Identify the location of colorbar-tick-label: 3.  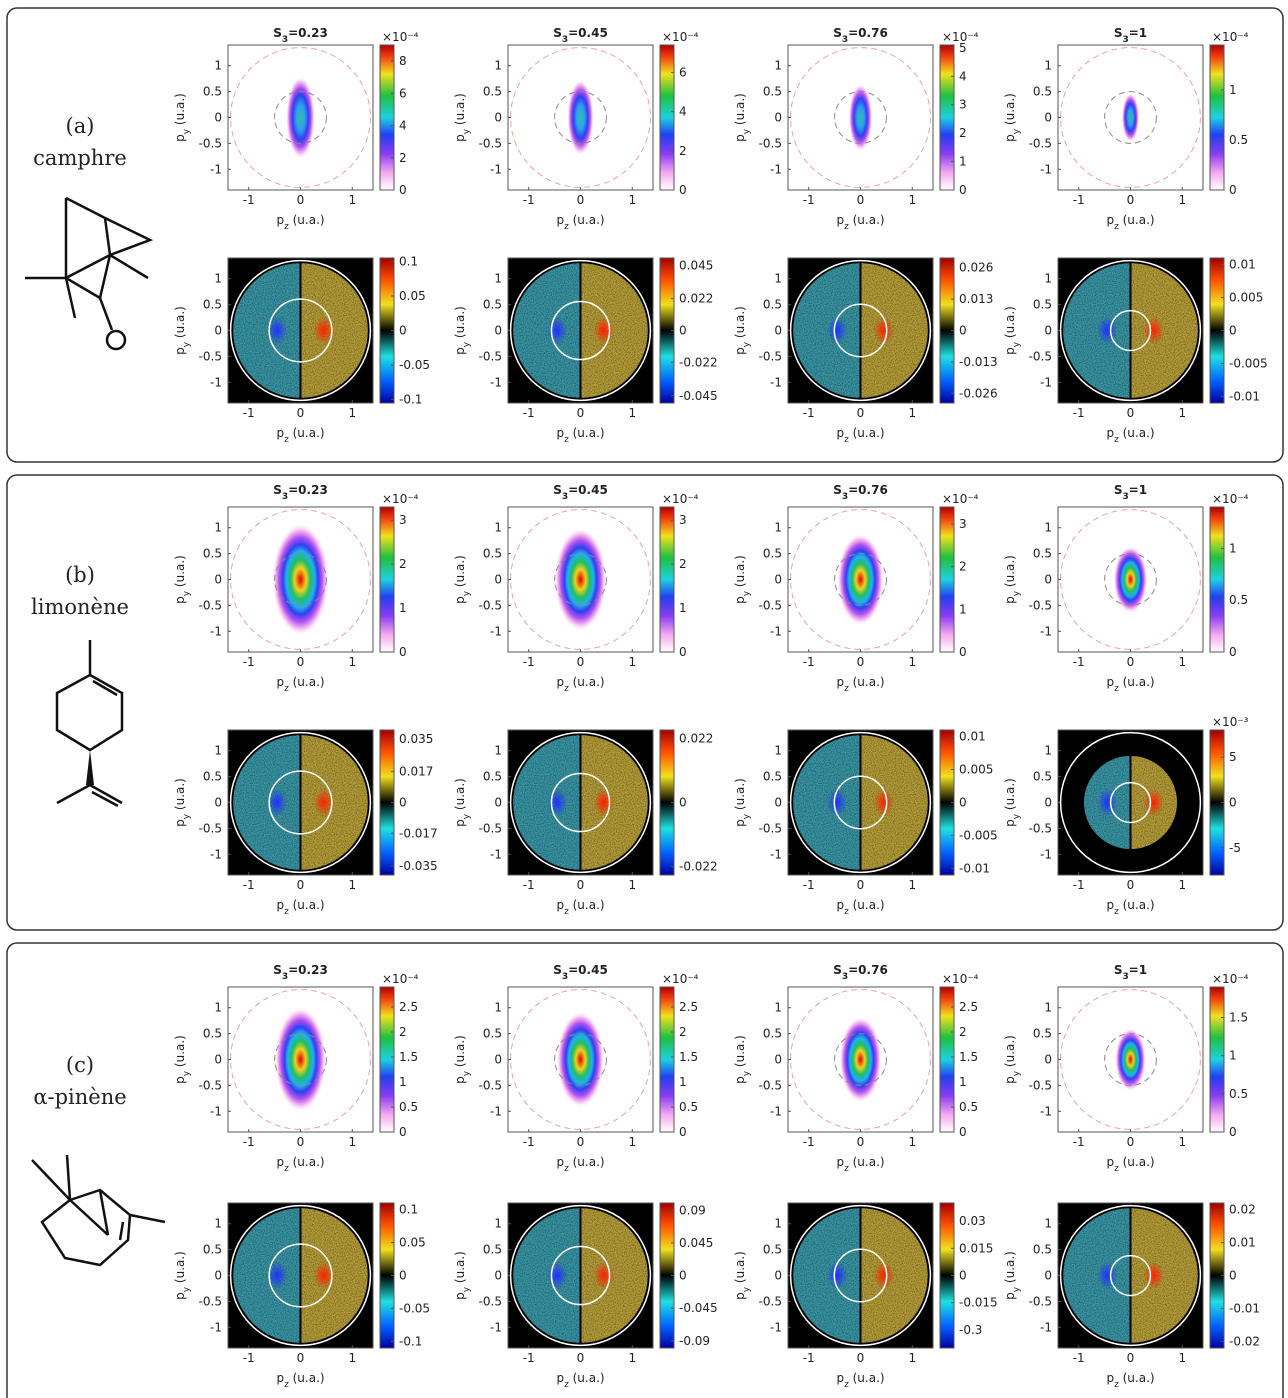
(963, 105).